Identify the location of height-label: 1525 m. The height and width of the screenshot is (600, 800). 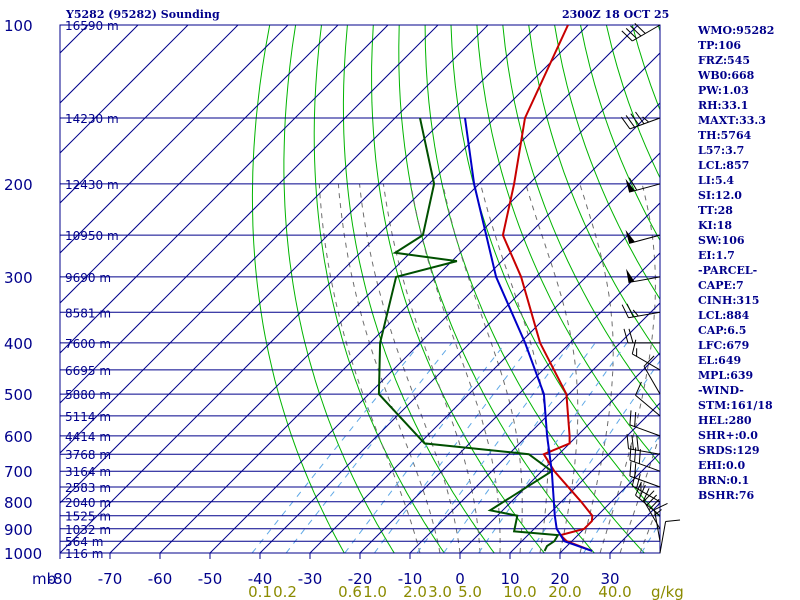
(88, 517).